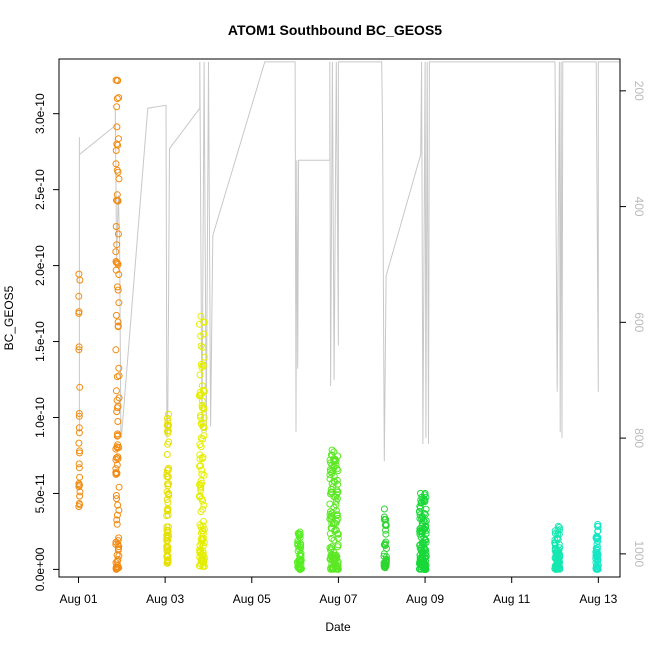  I want to click on x-tick-label: Aug 09, so click(425, 599).